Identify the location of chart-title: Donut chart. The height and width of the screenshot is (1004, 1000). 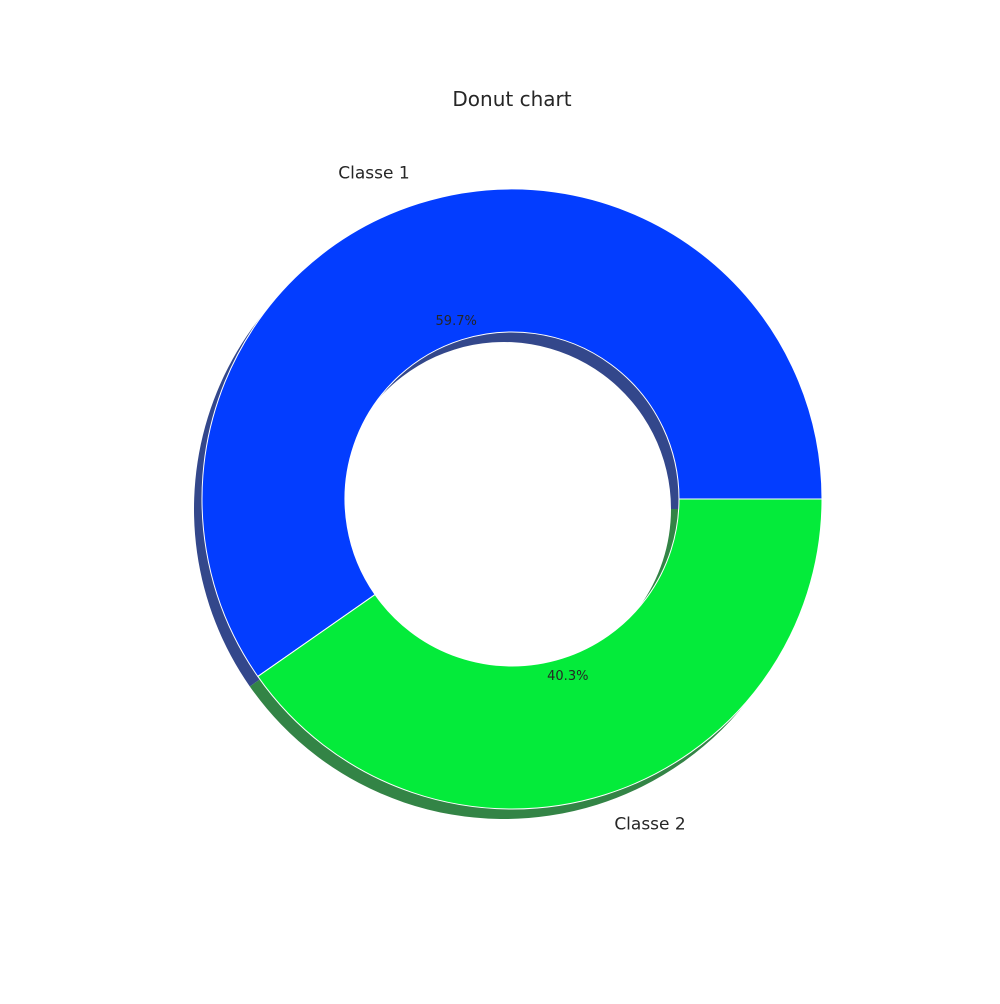
(511, 99).